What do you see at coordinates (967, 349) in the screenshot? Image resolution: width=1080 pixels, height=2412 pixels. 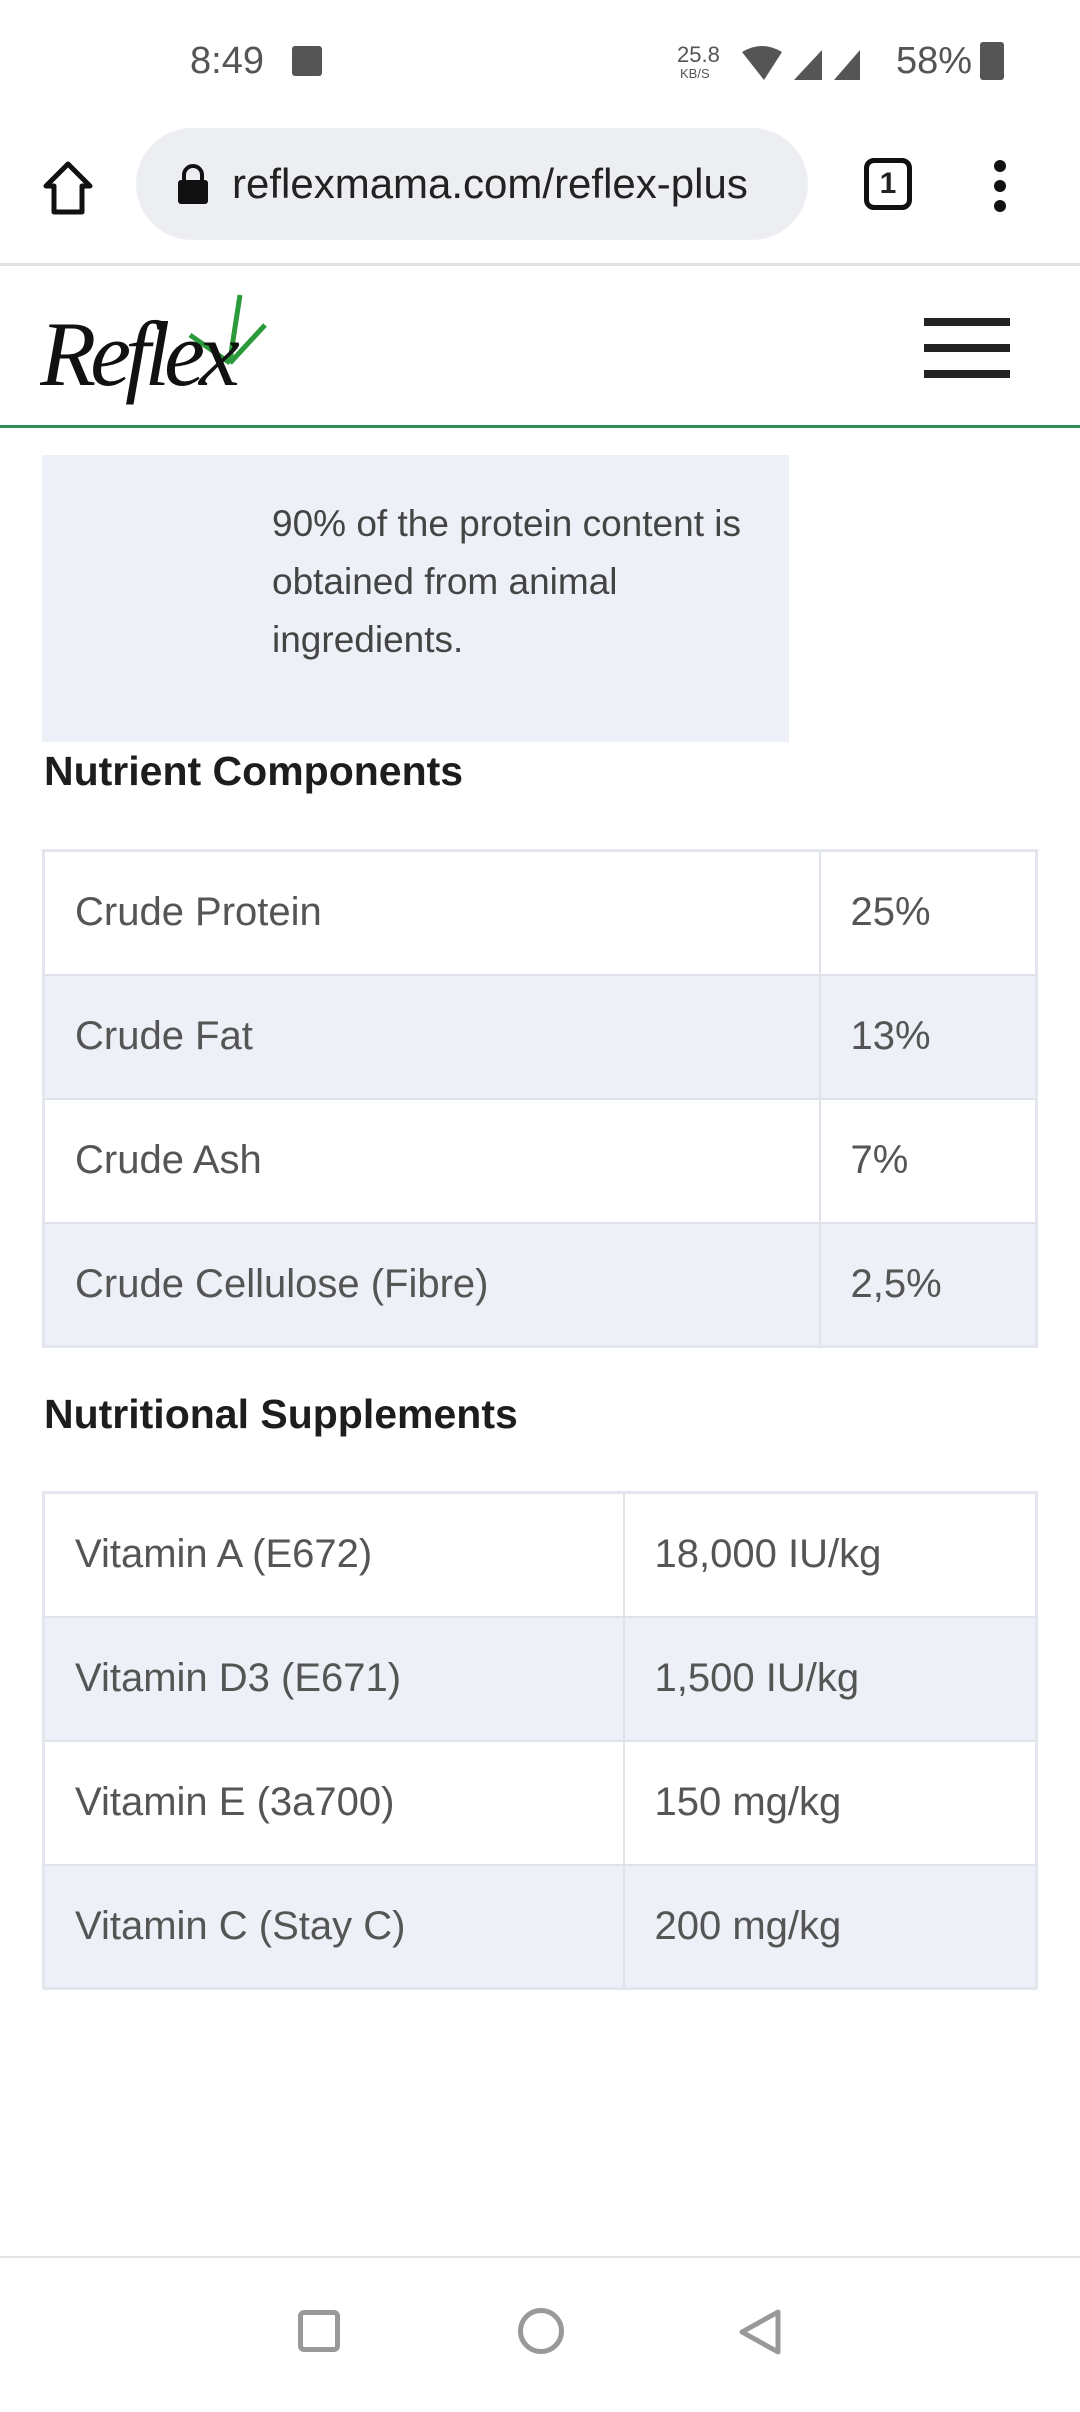 I see `hamburger-menu-icon` at bounding box center [967, 349].